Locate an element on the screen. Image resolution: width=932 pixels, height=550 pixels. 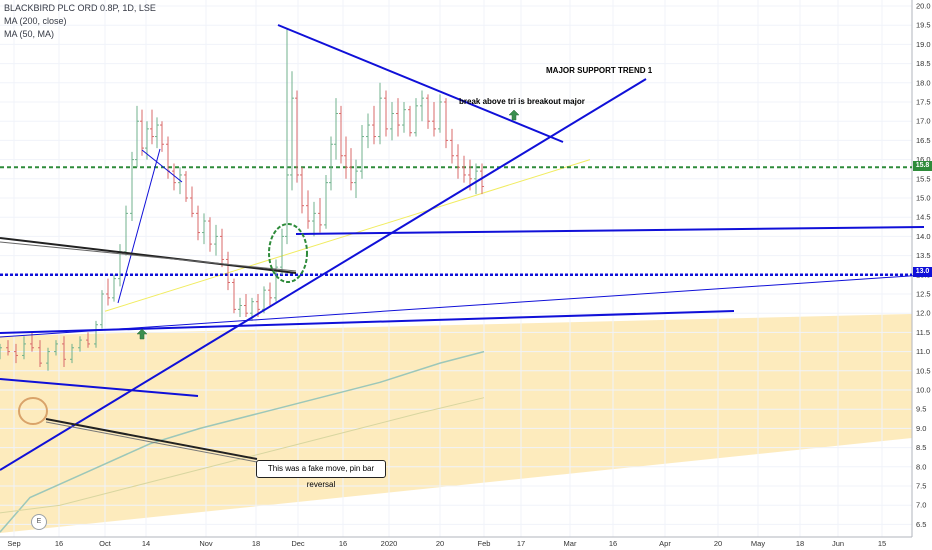
pullback-trendline is located at coordinates (162, 166).